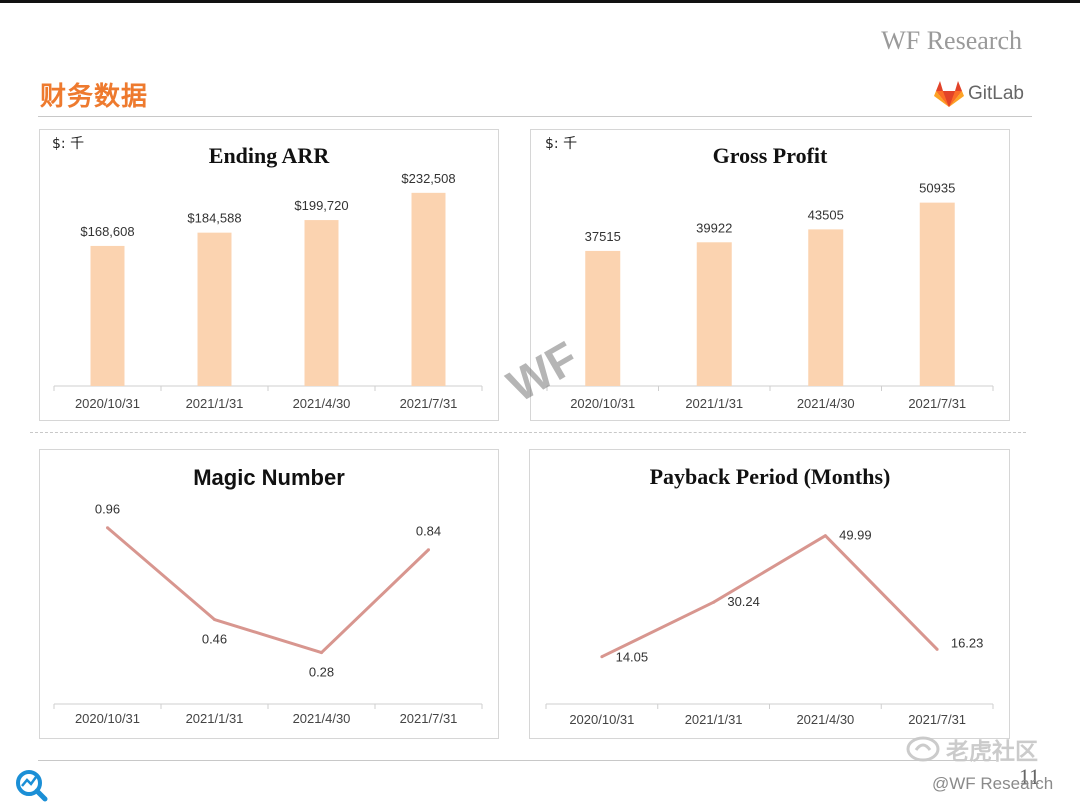 The height and width of the screenshot is (810, 1080). What do you see at coordinates (601, 719) in the screenshot?
I see `payback-period-tick-label: 2020/10/31` at bounding box center [601, 719].